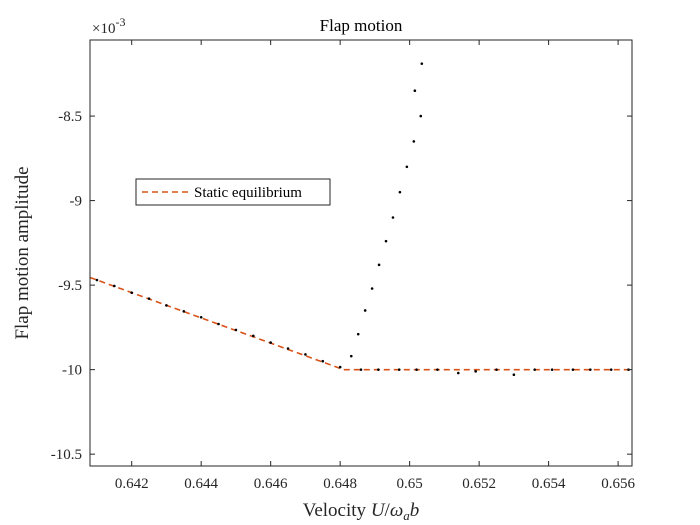 The image size is (700, 525). Describe the element at coordinates (361, 25) in the screenshot. I see `chart-title: Flap motion` at that location.